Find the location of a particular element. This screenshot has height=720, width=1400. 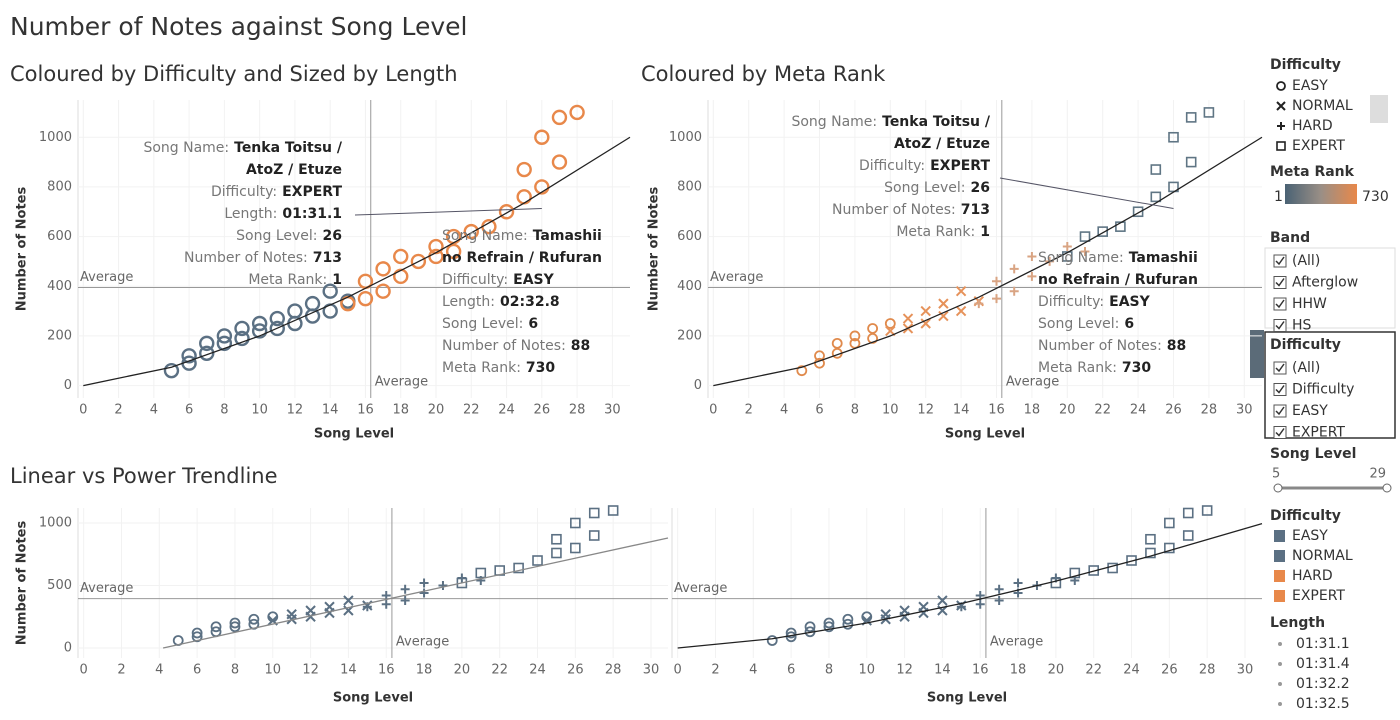

tooltip-value: 26 is located at coordinates (980, 188).